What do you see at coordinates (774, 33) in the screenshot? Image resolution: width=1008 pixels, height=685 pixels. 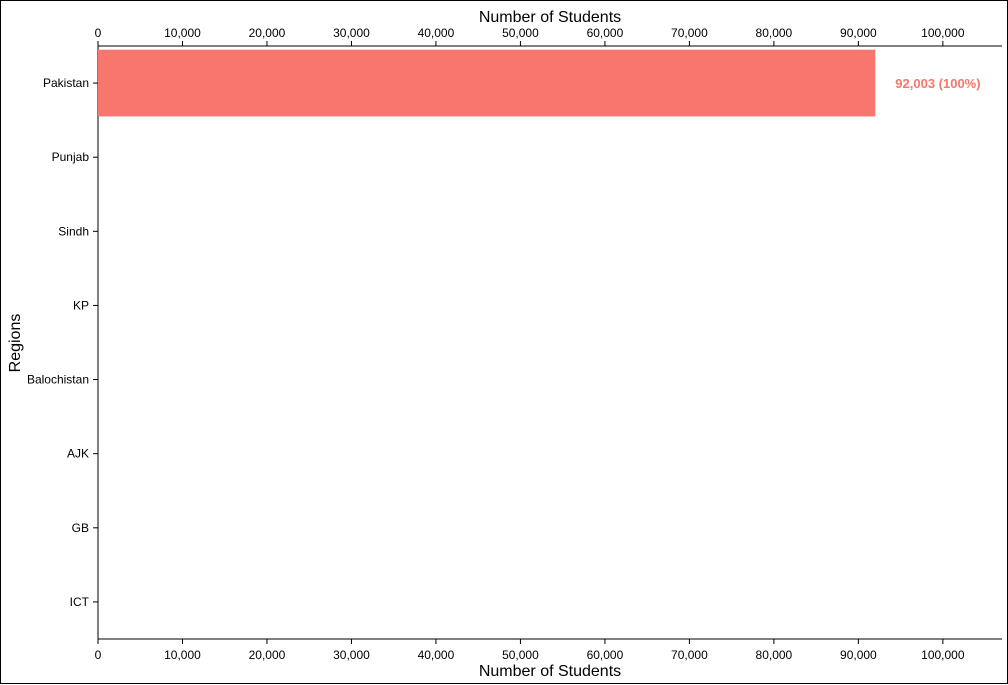 I see `x-tick-label-top: 80,000` at bounding box center [774, 33].